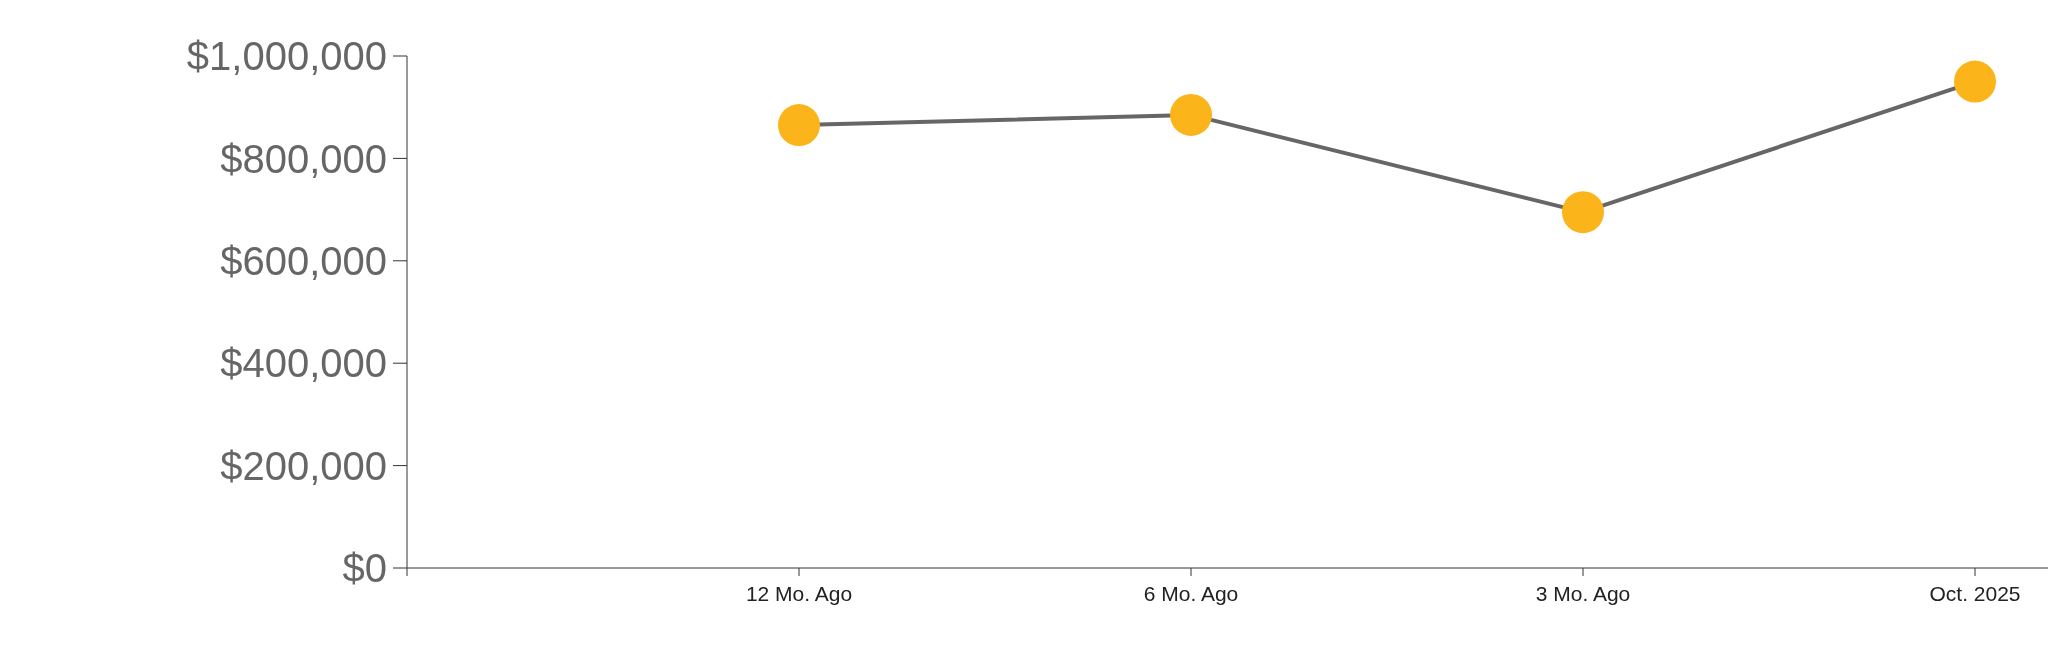 This screenshot has width=2048, height=663. What do you see at coordinates (303, 363) in the screenshot?
I see `y-tick-label: $400,000` at bounding box center [303, 363].